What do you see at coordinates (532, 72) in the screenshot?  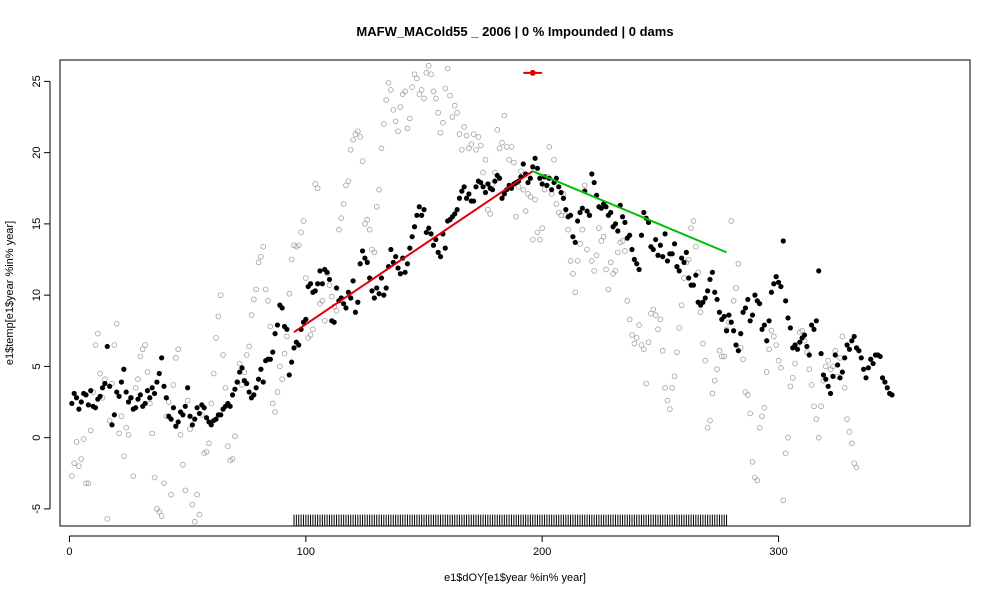 I see `peak-point` at bounding box center [532, 72].